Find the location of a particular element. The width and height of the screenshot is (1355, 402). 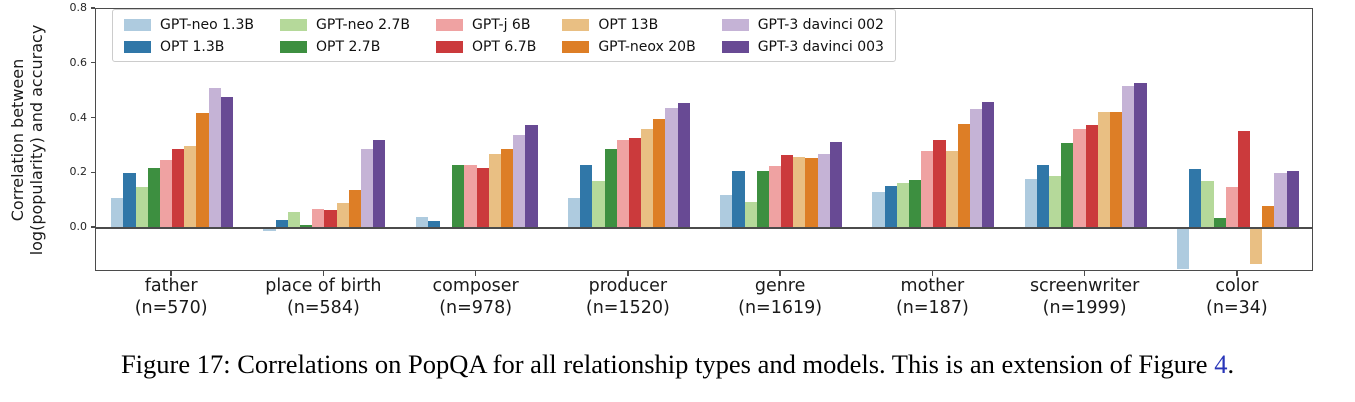

legend-label: GPT-neo 1.3B is located at coordinates (207, 24).